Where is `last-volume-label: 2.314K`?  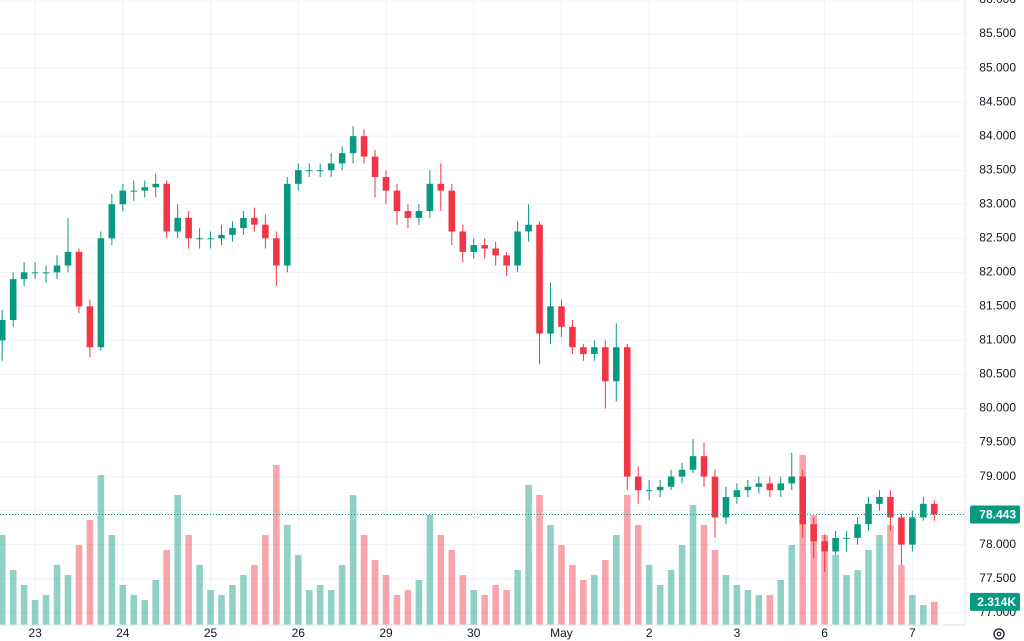
last-volume-label: 2.314K is located at coordinates (996, 602).